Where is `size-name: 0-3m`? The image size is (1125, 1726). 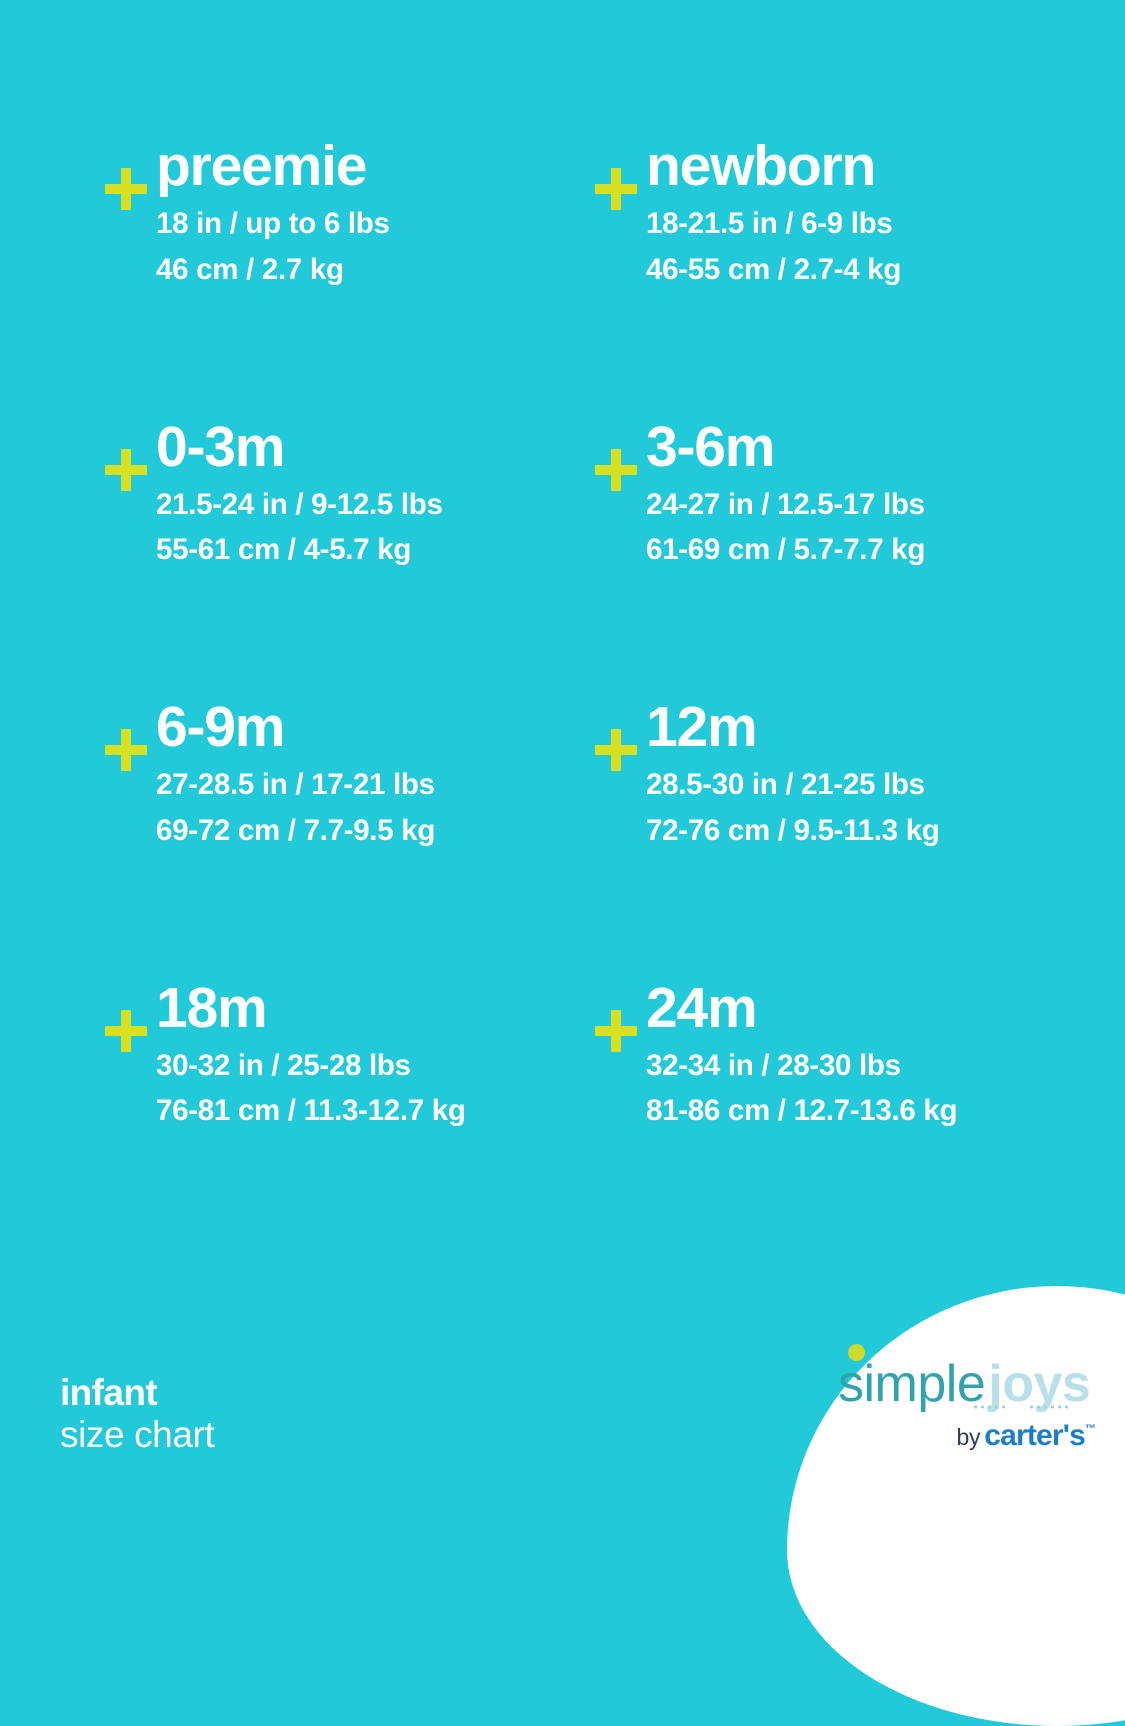 size-name: 0-3m is located at coordinates (220, 446).